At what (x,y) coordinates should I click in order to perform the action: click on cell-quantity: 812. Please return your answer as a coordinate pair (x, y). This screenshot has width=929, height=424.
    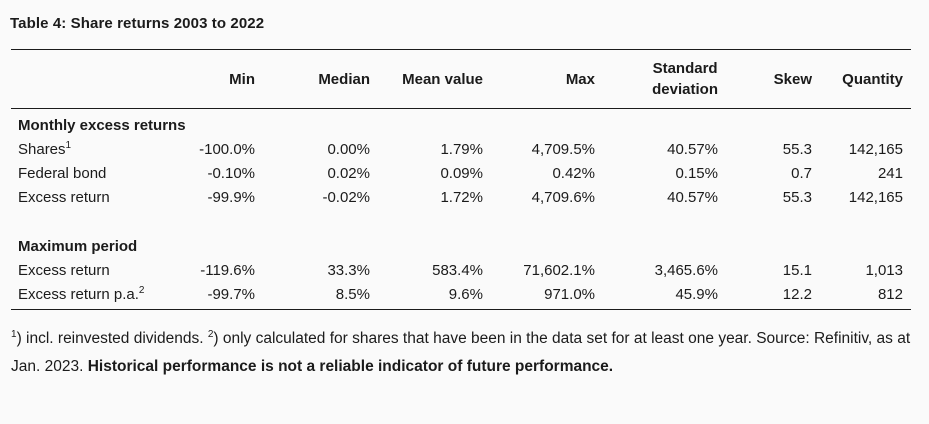
    Looking at the image, I should click on (861, 296).